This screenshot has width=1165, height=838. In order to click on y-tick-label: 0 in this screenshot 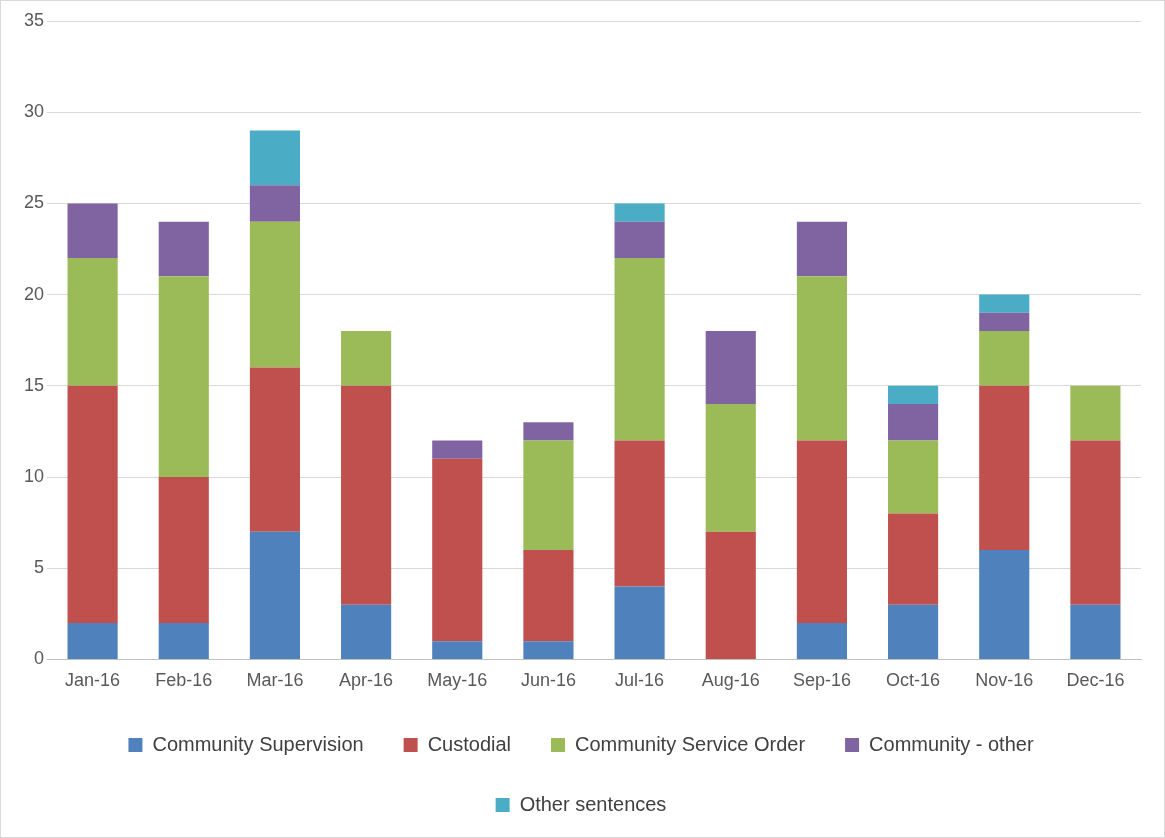, I will do `click(39, 658)`.